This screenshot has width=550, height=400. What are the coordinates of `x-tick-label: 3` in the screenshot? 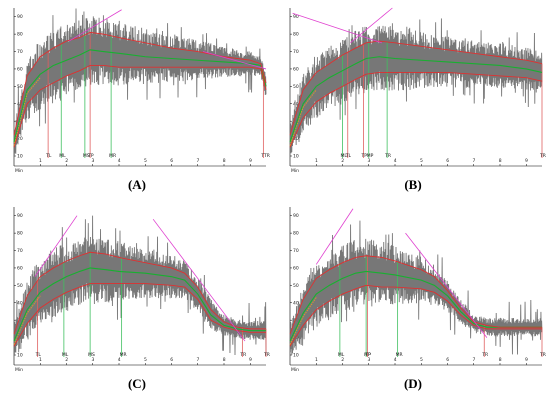 It's located at (369, 360).